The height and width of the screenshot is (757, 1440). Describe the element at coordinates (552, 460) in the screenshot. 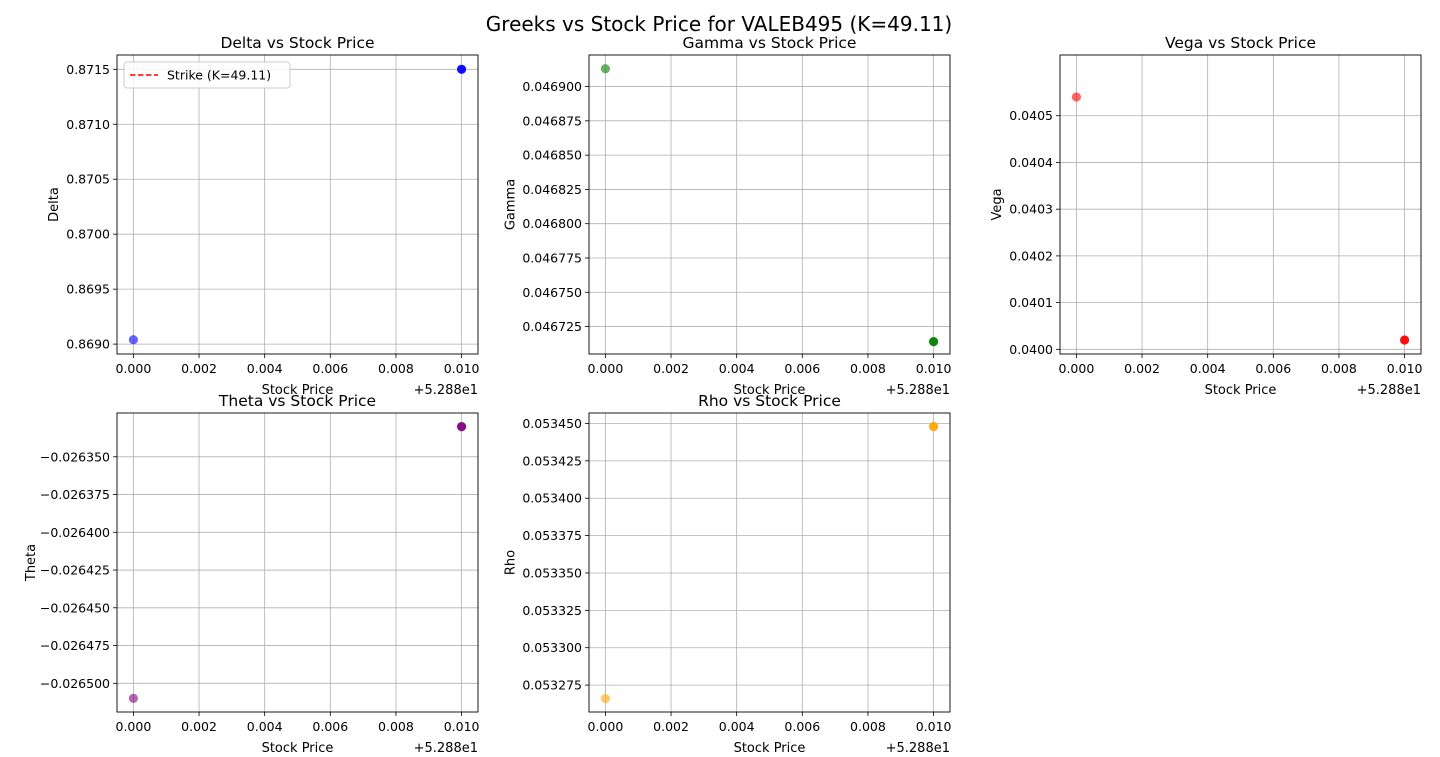

I see `y-tick-label: 0.053425` at that location.